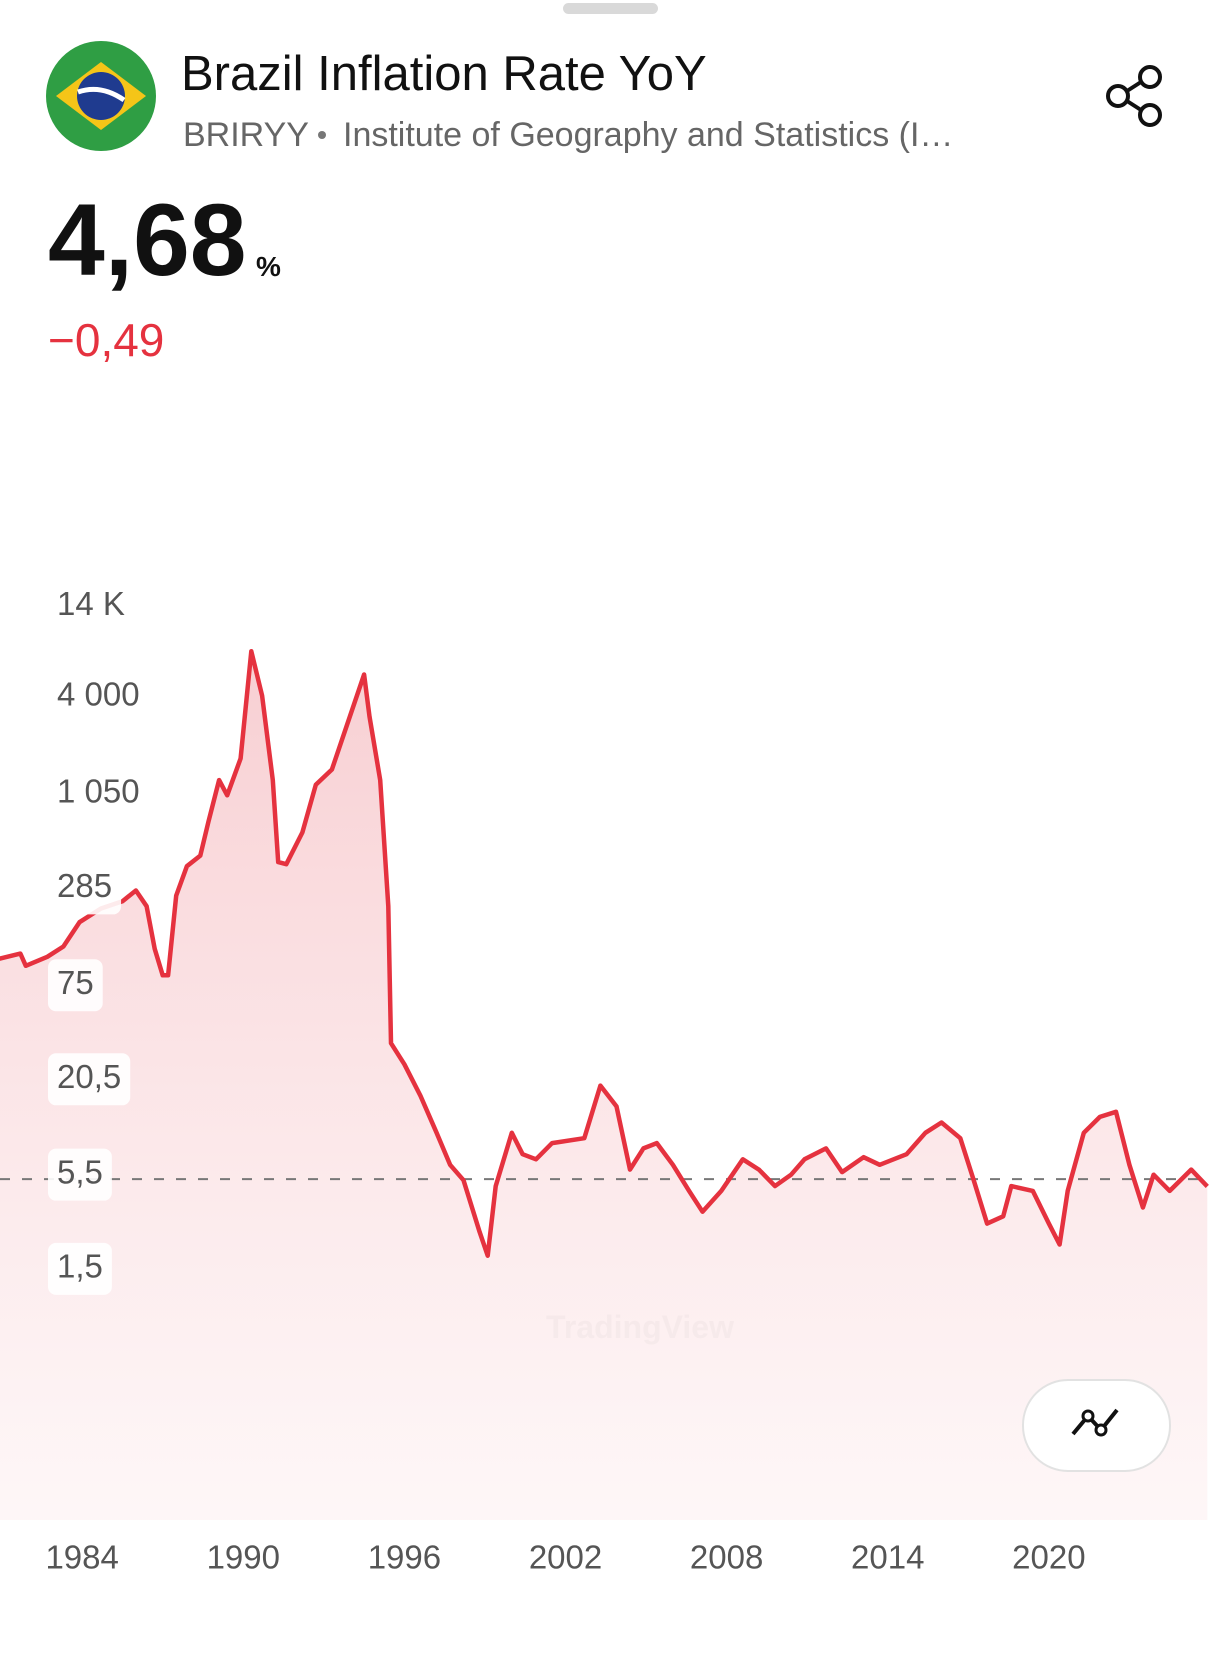  I want to click on y-tick-label: 14 K, so click(91, 603).